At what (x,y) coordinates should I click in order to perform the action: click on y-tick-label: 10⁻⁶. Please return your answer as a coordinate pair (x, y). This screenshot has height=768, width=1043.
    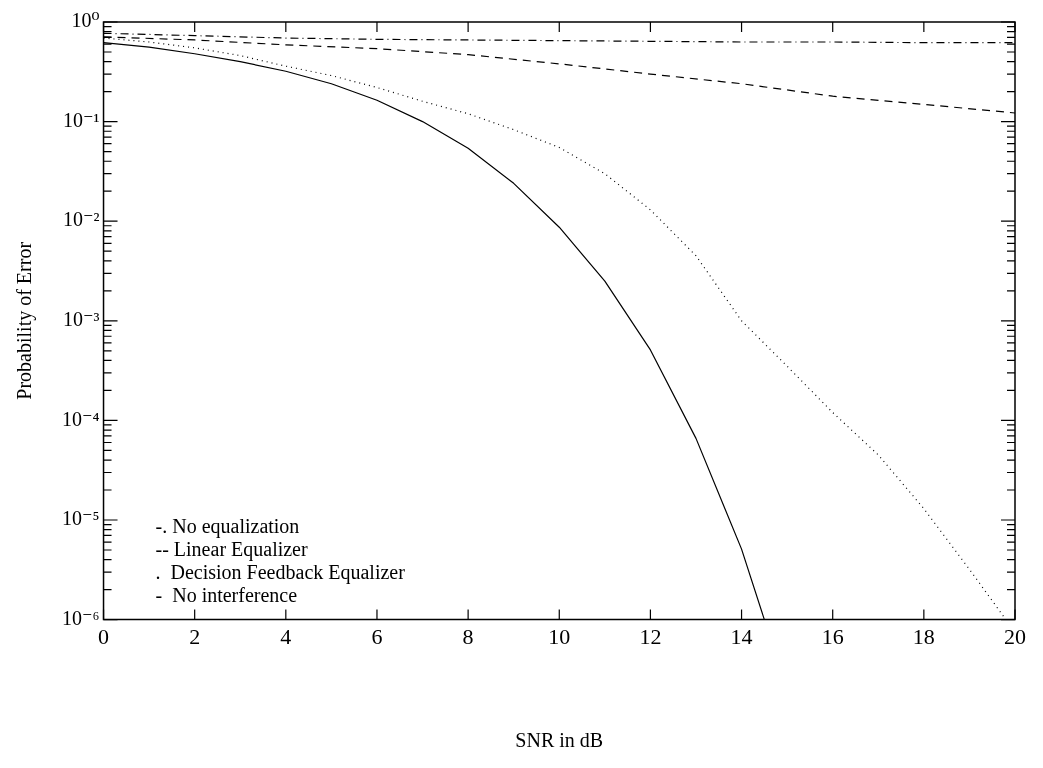
    Looking at the image, I should click on (81, 617).